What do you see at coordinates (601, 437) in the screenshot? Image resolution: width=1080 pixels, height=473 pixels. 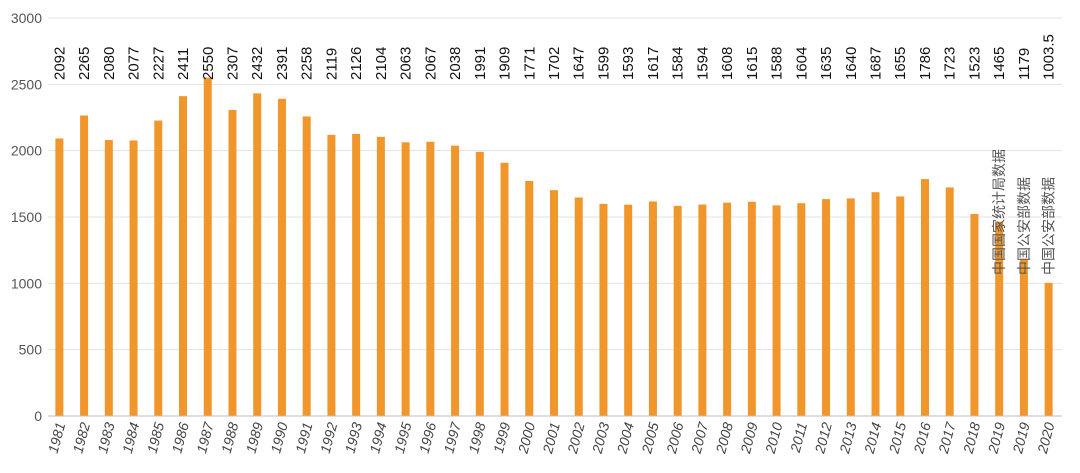 I see `x-tick-label: 2003` at bounding box center [601, 437].